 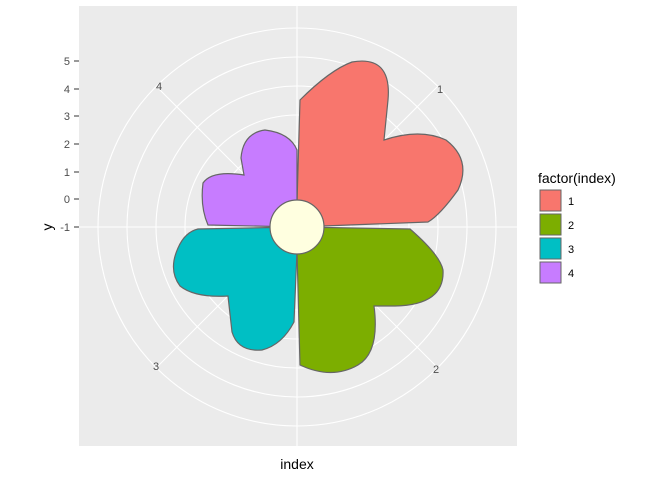 What do you see at coordinates (67, 200) in the screenshot?
I see `y-tick-label: 0` at bounding box center [67, 200].